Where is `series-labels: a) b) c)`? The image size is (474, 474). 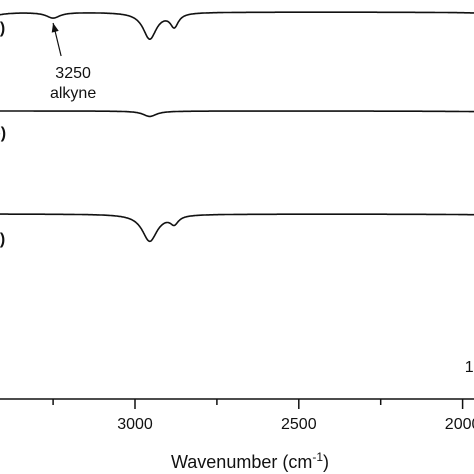 series-labels: a) b) c) is located at coordinates (3, 134).